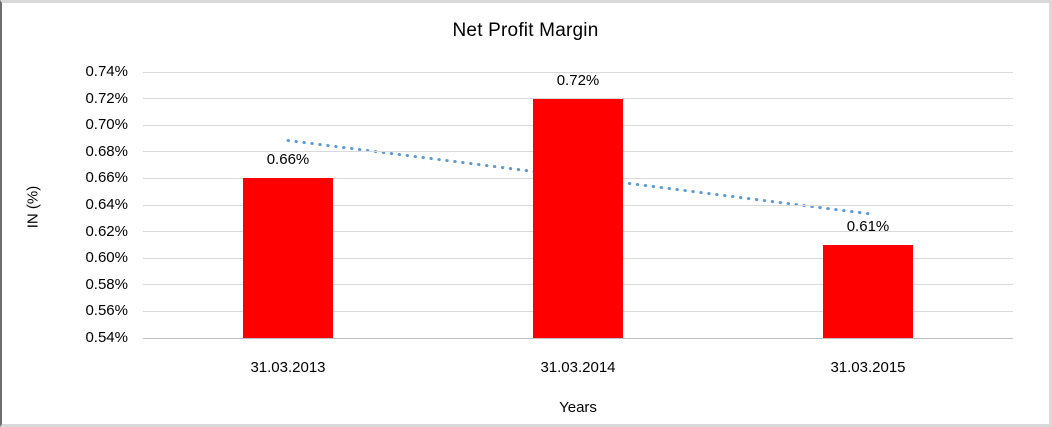  I want to click on y-tick-label: 0.72%, so click(106, 98).